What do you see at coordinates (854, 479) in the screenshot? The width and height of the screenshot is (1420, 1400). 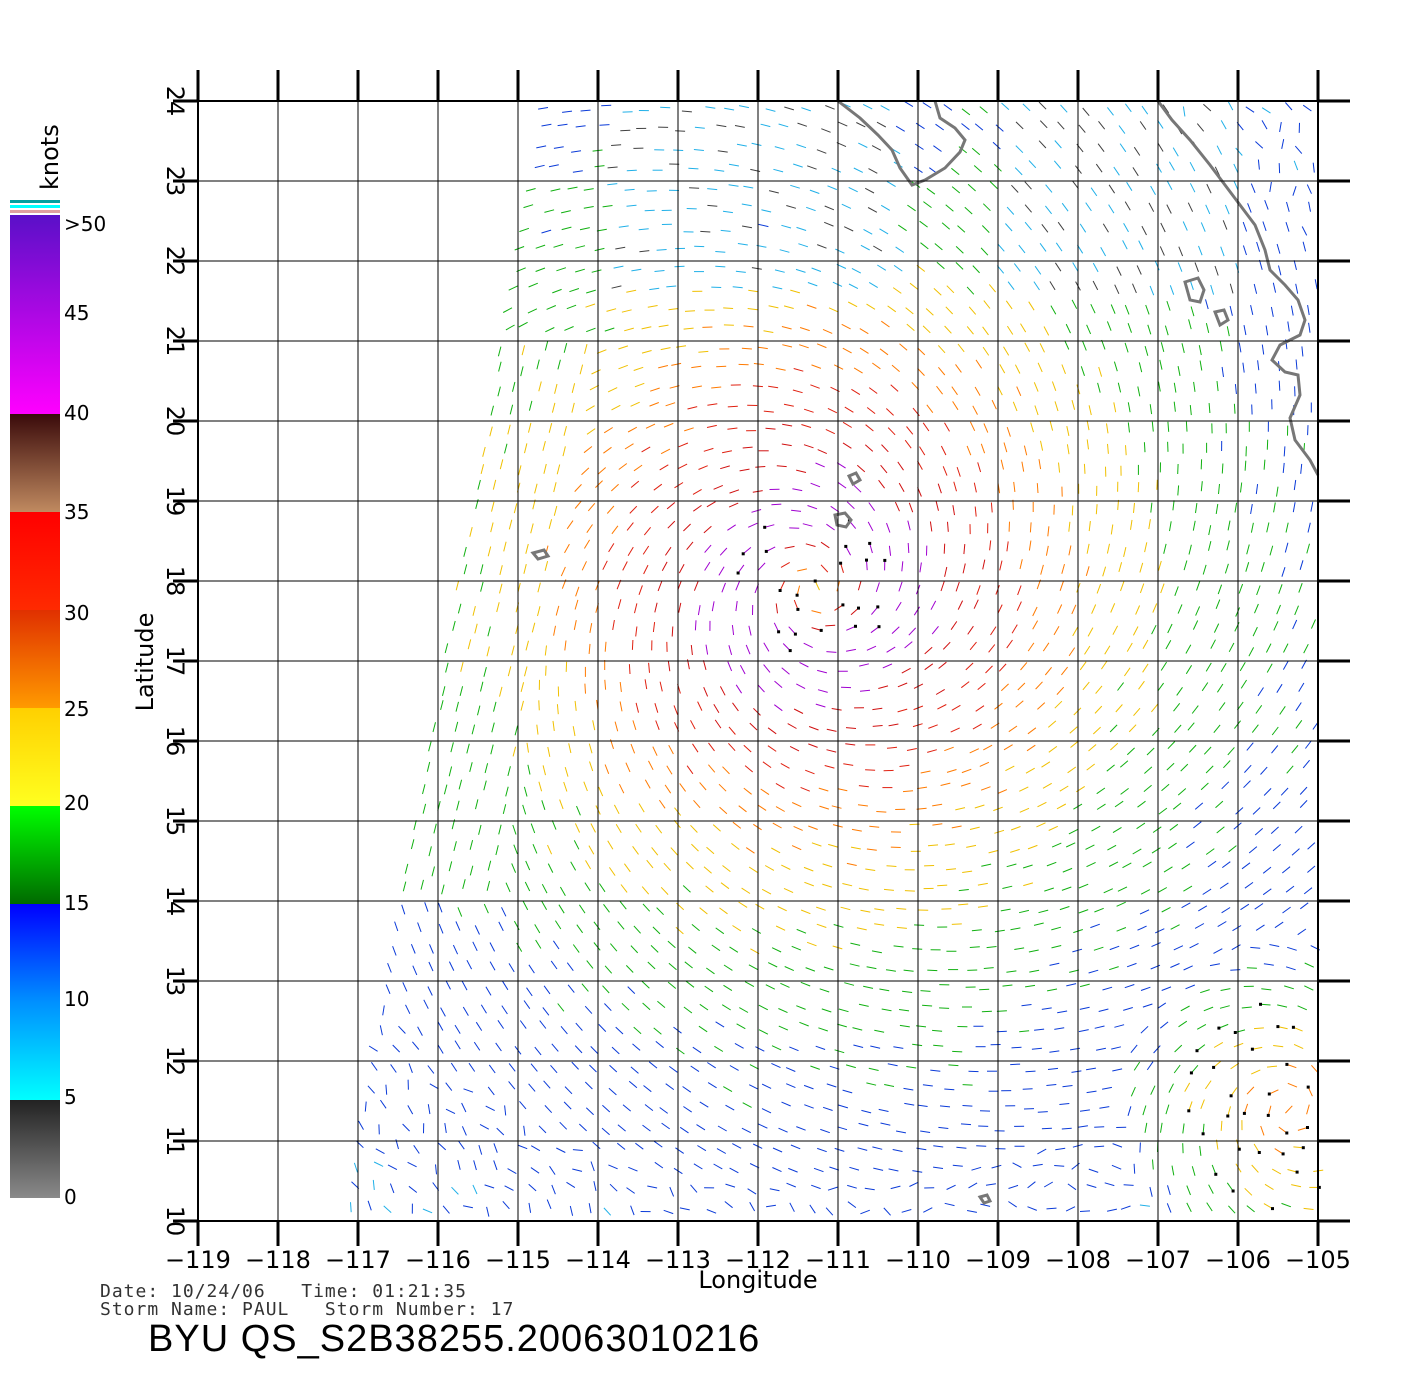 I see `island-san-benedicto` at bounding box center [854, 479].